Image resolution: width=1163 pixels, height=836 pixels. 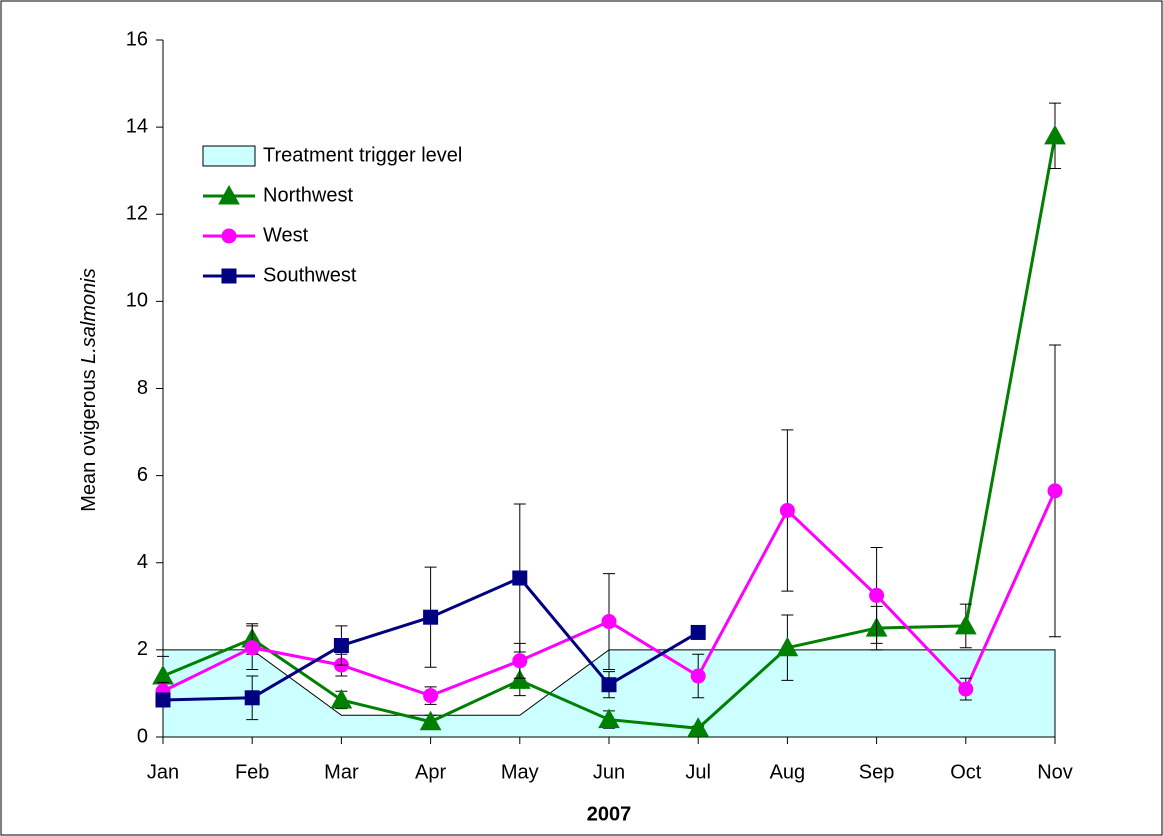 What do you see at coordinates (137, 301) in the screenshot?
I see `y-tick-label: 10` at bounding box center [137, 301].